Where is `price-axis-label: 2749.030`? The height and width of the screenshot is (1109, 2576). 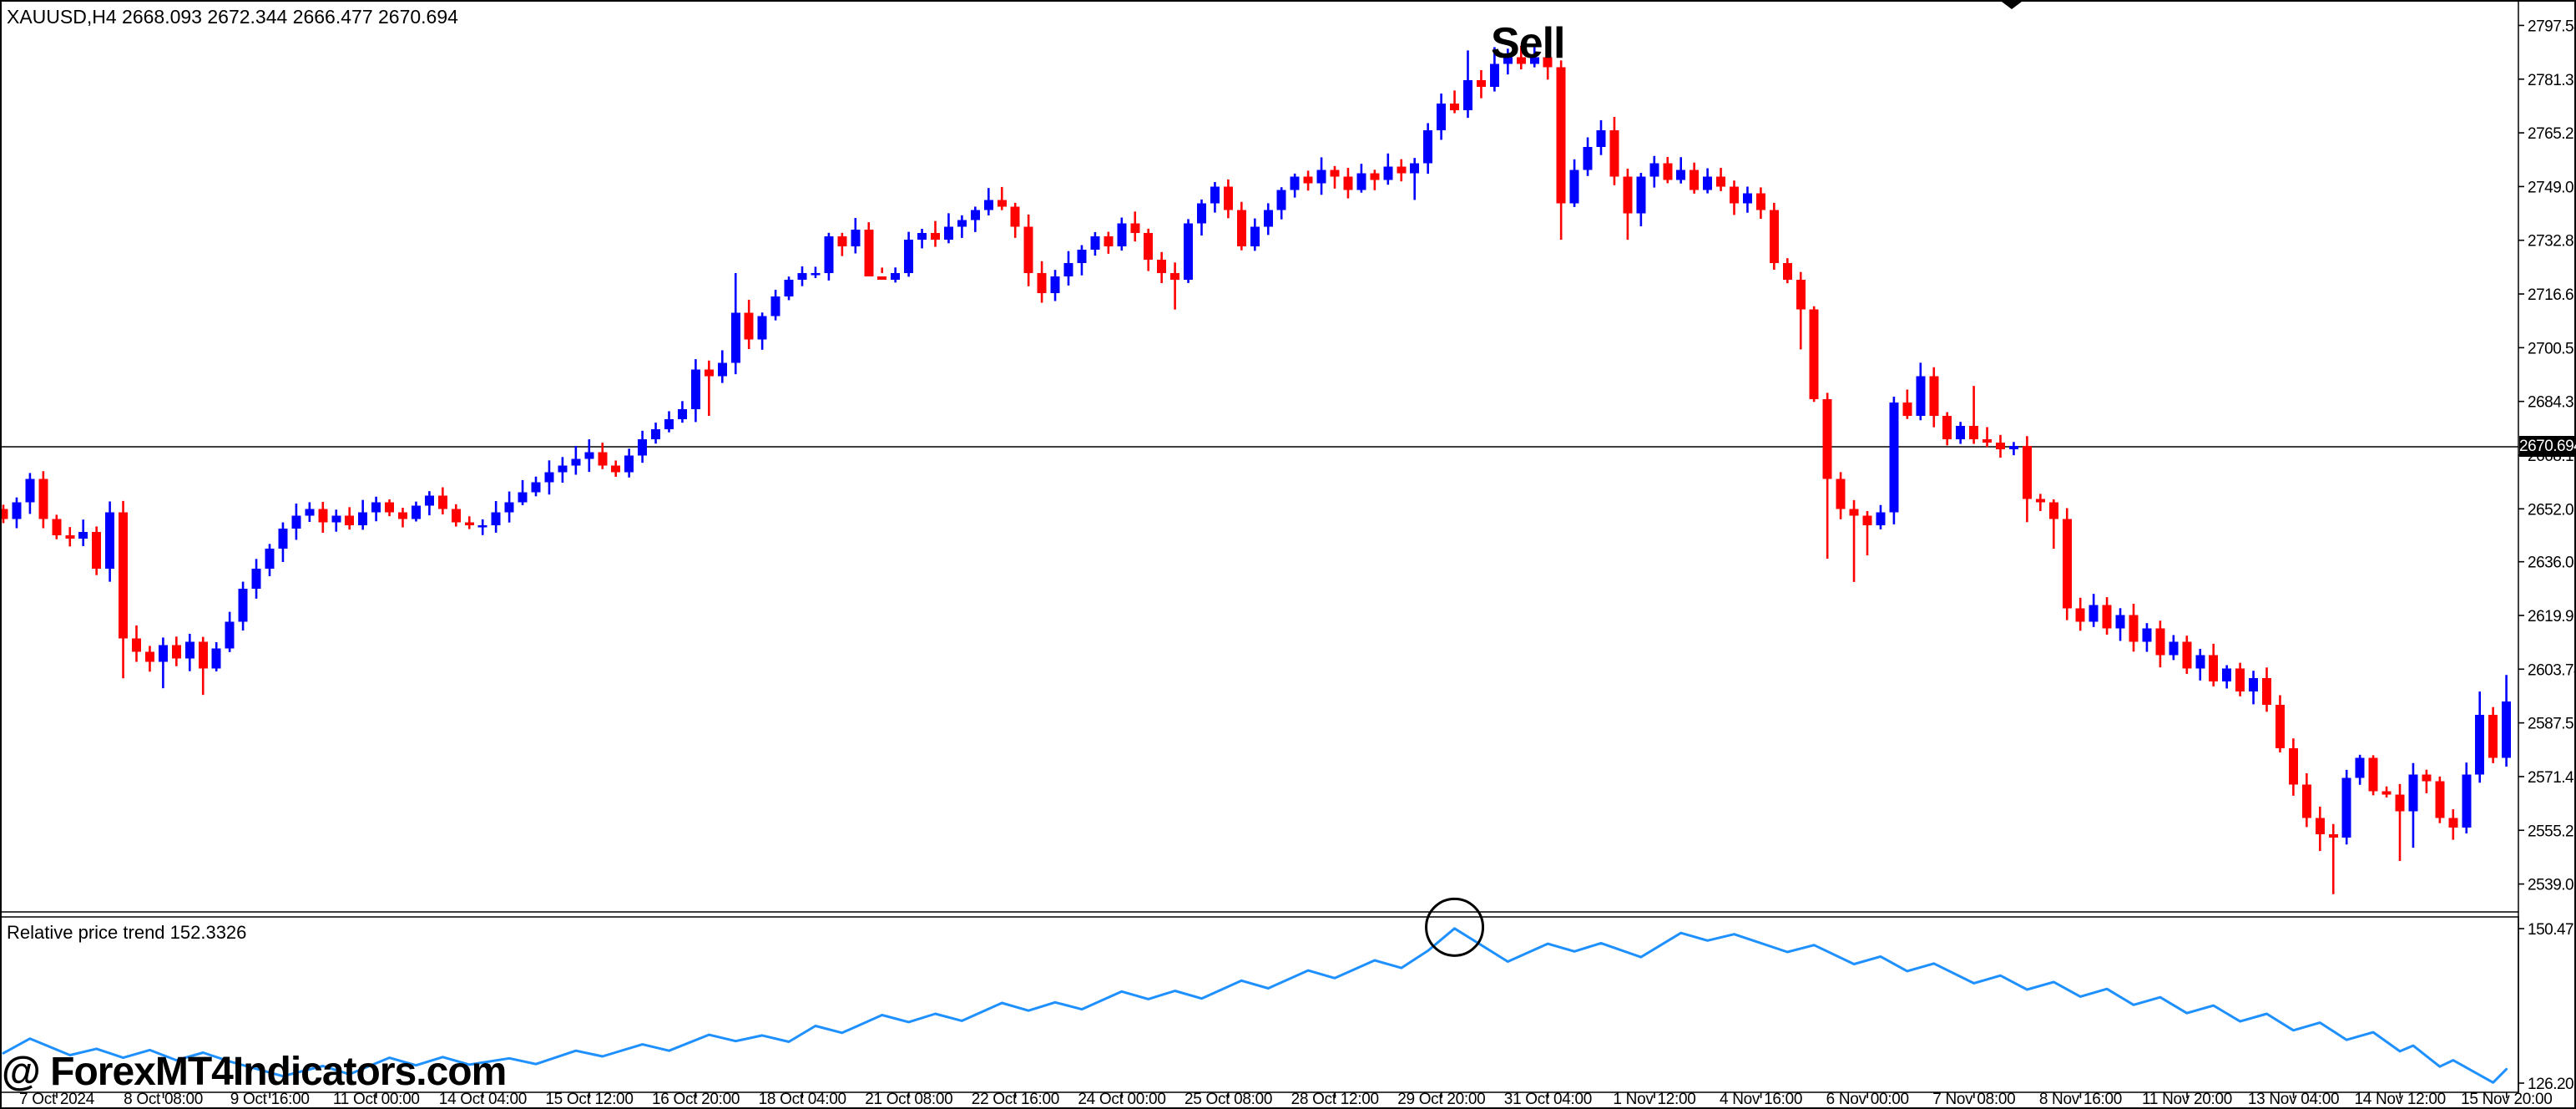 price-axis-label: 2749.030 is located at coordinates (2552, 187).